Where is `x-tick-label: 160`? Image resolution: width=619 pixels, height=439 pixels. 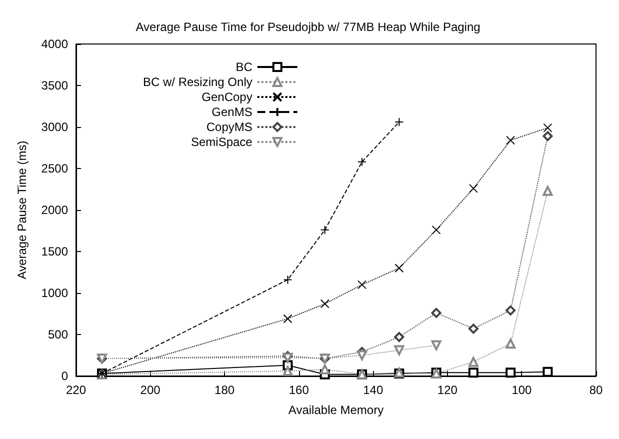 x-tick-label: 160 is located at coordinates (299, 390).